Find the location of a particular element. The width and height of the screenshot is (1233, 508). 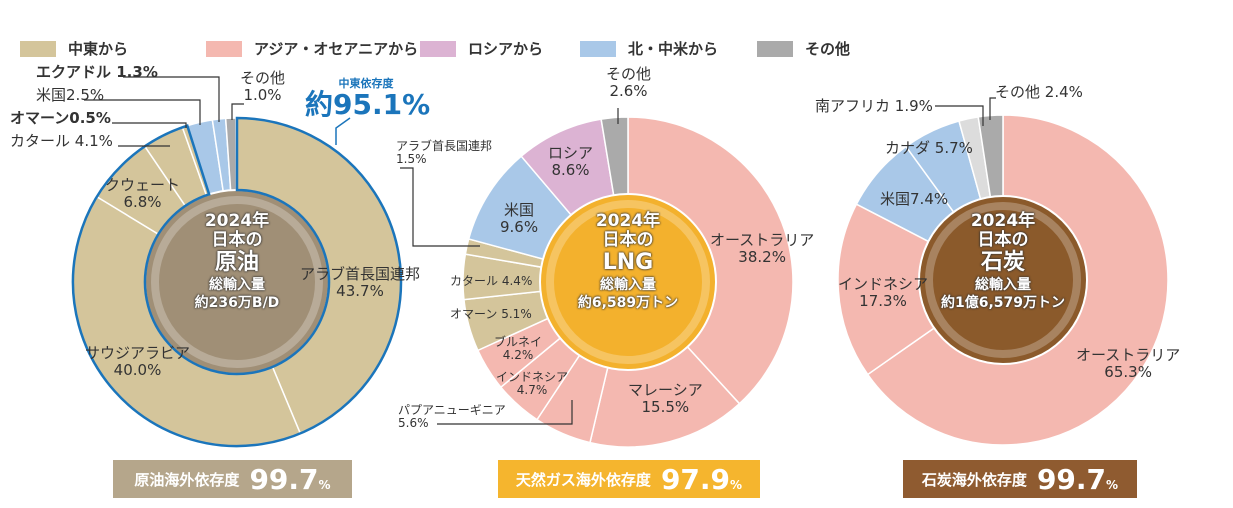

legend-label: アジア・オセアニアから is located at coordinates (336, 49).